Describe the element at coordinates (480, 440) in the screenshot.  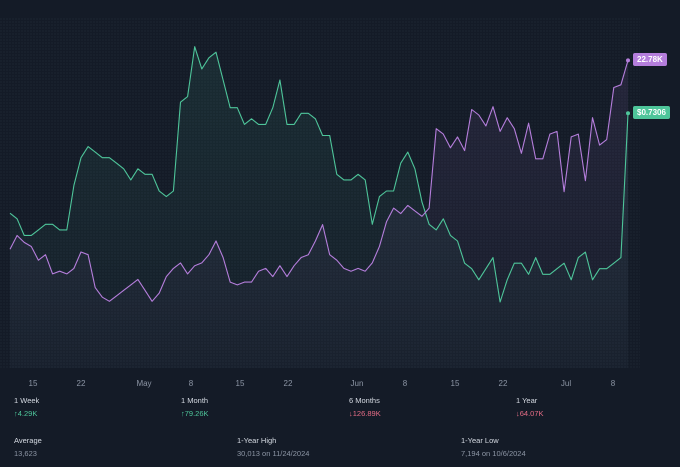
I see `stat-label: 1-Year Low` at that location.